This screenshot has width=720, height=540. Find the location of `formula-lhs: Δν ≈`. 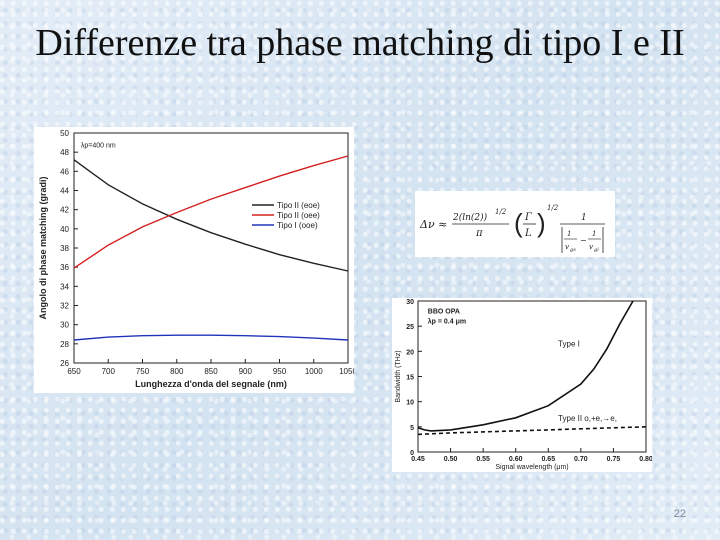

formula-lhs: Δν ≈ is located at coordinates (433, 224).